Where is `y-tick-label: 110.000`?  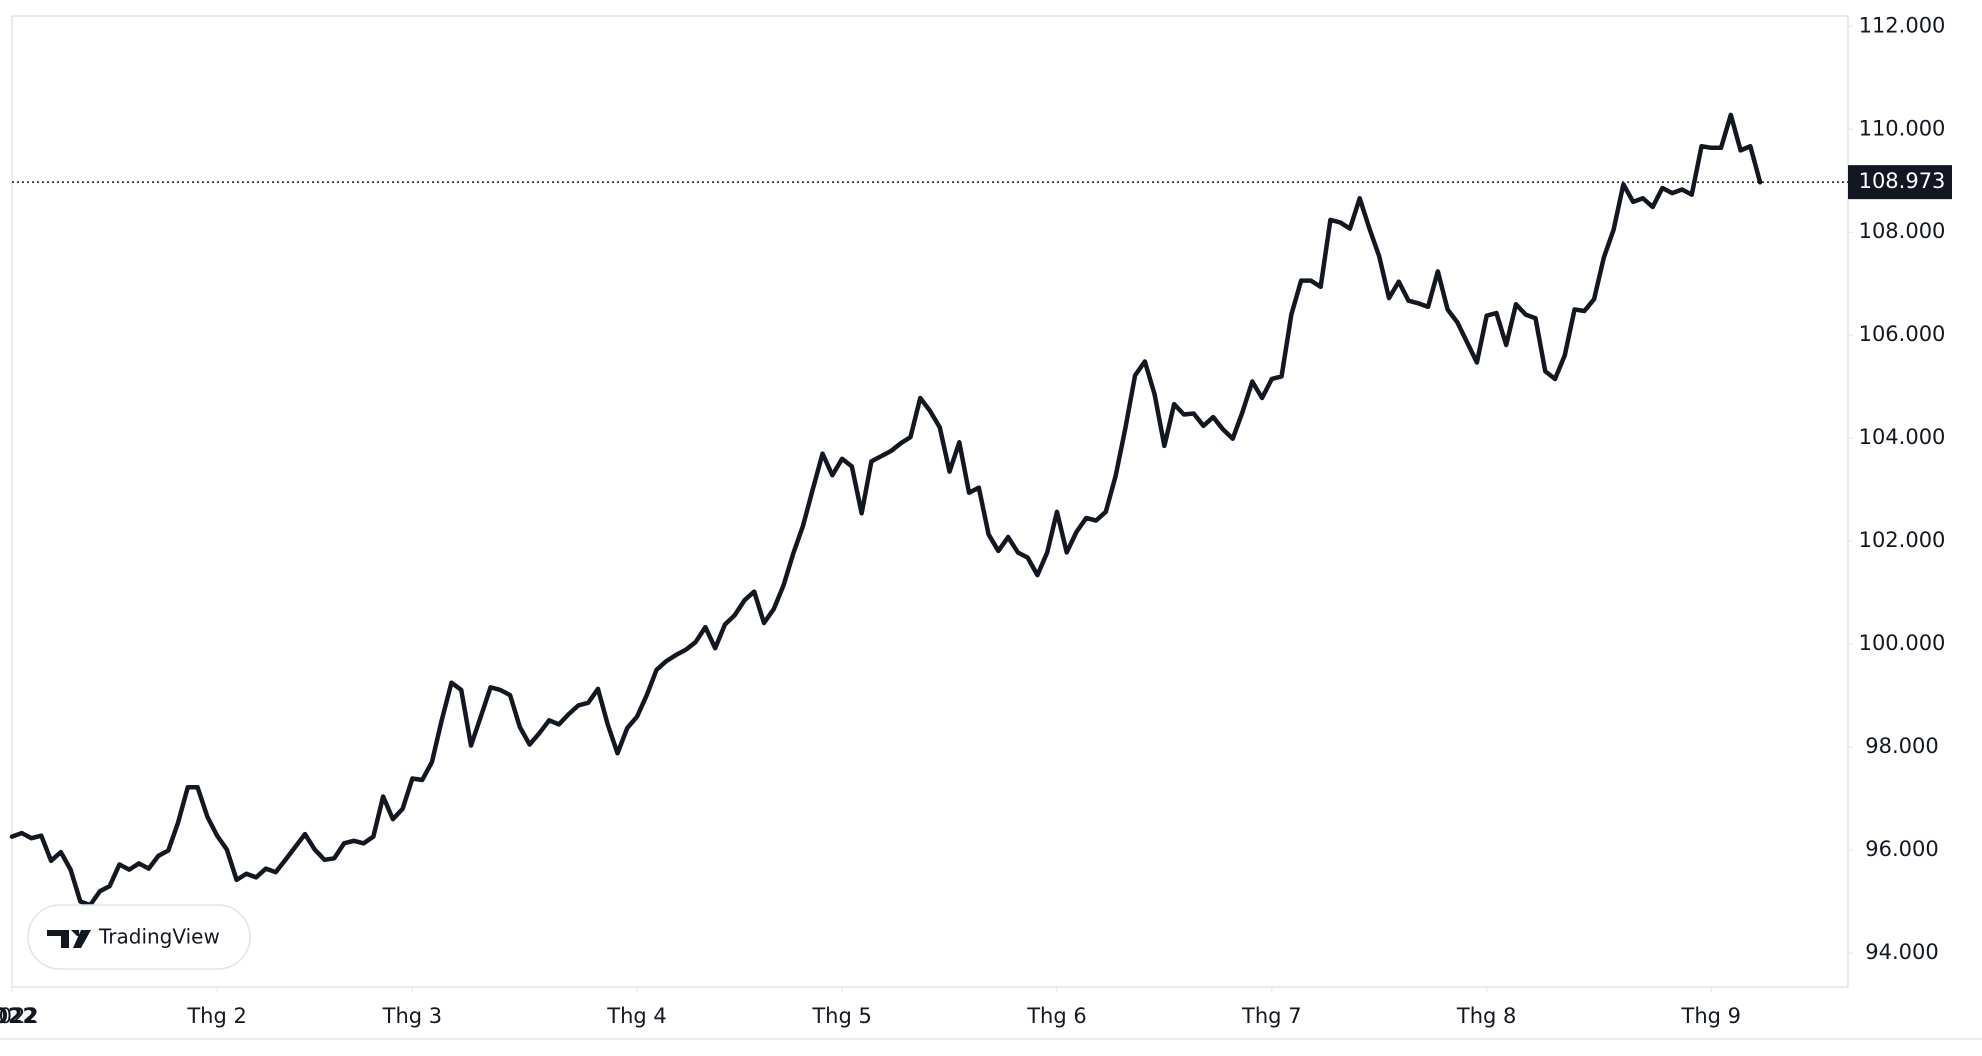
y-tick-label: 110.000 is located at coordinates (1902, 128).